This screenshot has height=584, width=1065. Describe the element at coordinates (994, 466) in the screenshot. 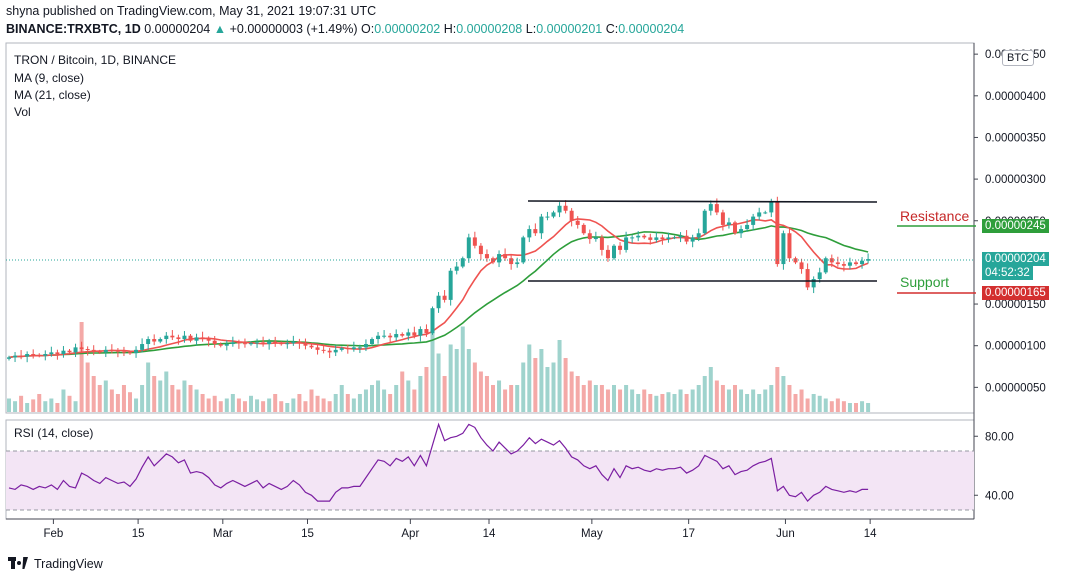

I see `rsi-axis: 80.00 40.00` at that location.